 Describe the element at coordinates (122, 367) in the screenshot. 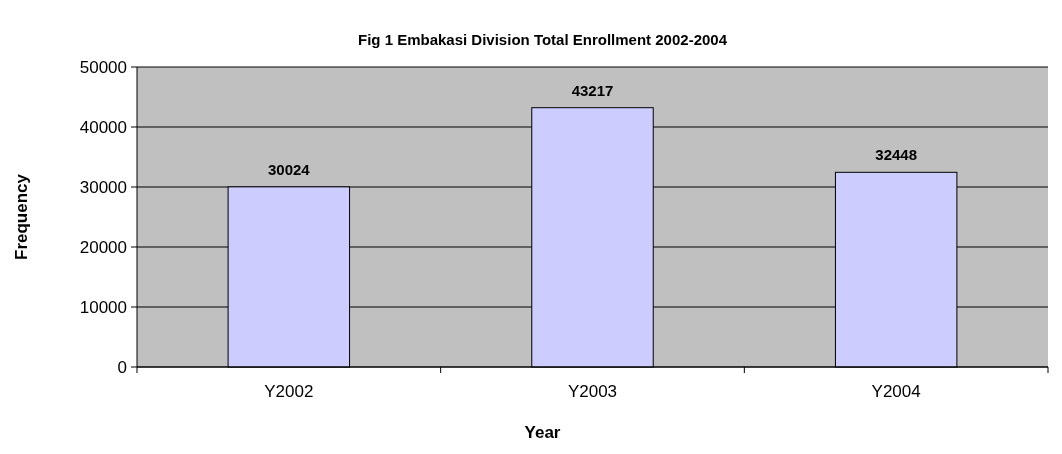

I see `y-tick-label: 0` at that location.